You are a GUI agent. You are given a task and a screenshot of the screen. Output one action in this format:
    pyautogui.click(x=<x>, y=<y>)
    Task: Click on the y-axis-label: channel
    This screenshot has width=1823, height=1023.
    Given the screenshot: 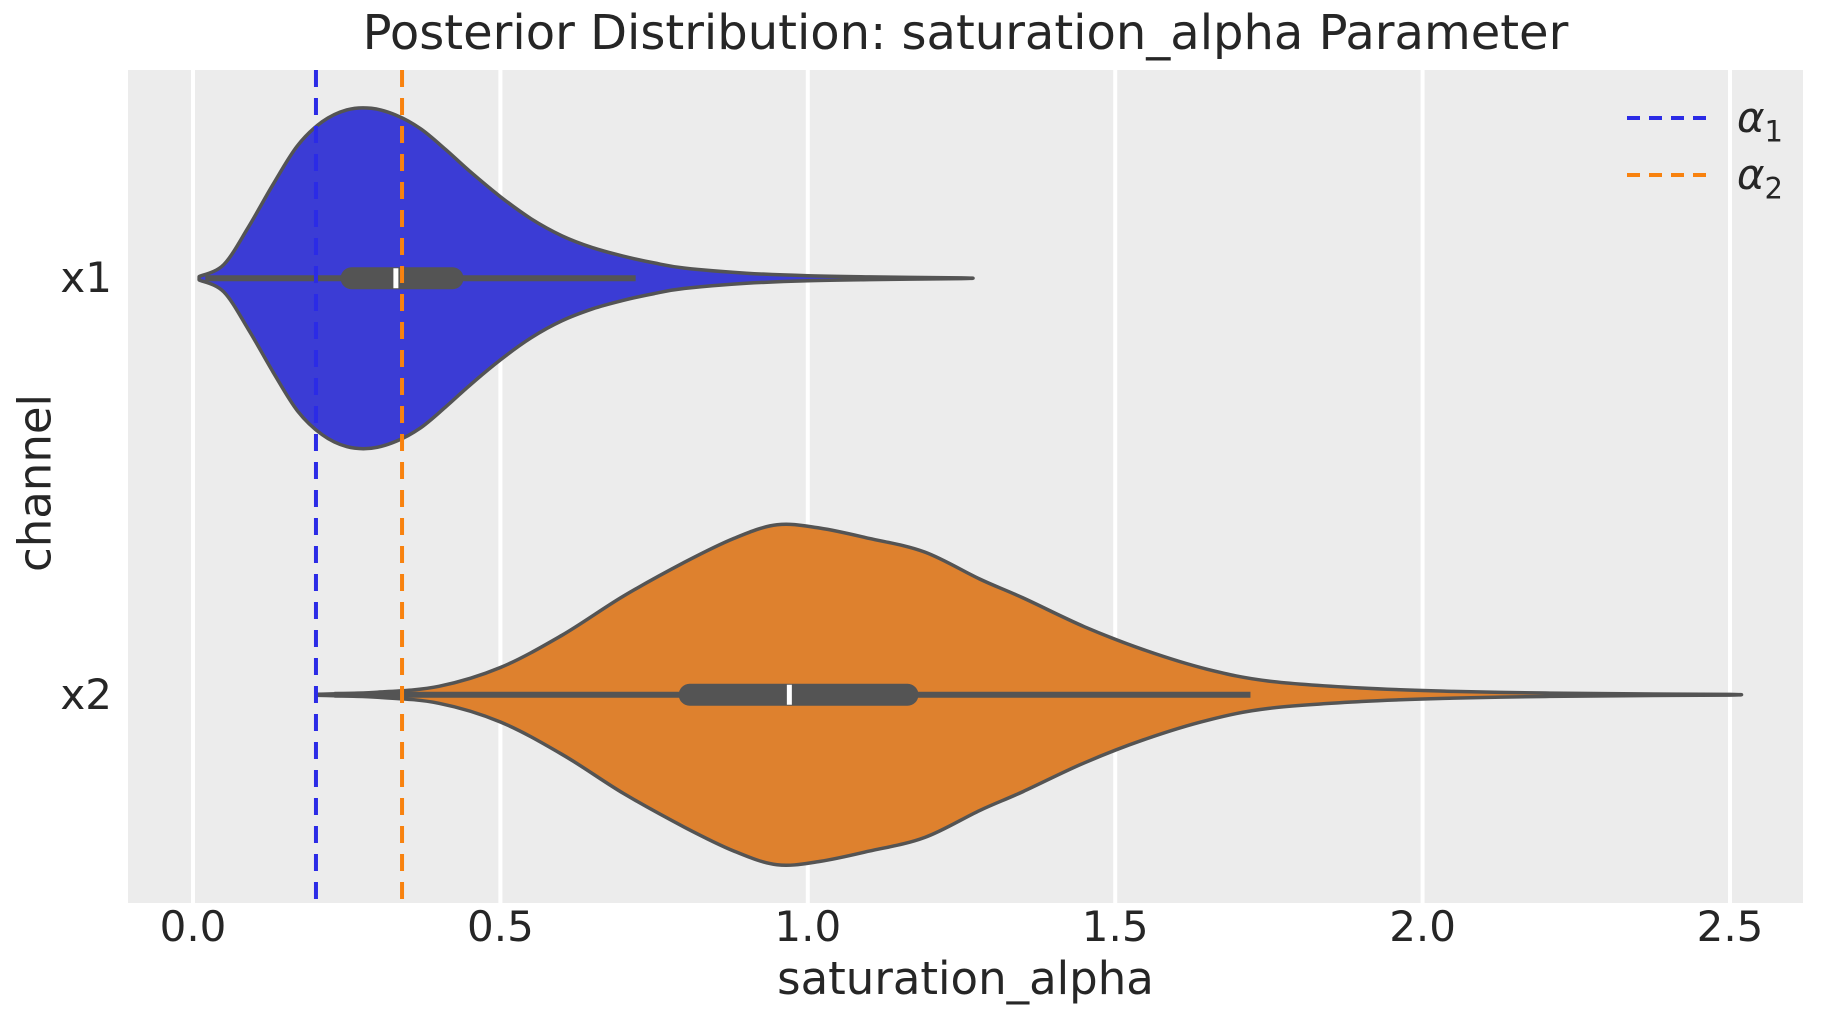 What is the action you would take?
    pyautogui.click(x=35, y=483)
    